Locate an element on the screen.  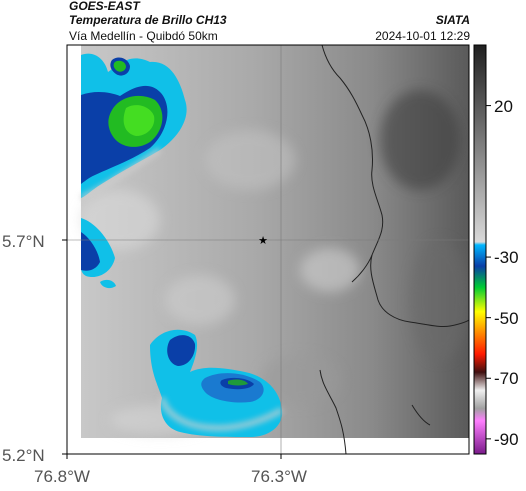
colorbar-label: -90 is located at coordinates (506, 439).